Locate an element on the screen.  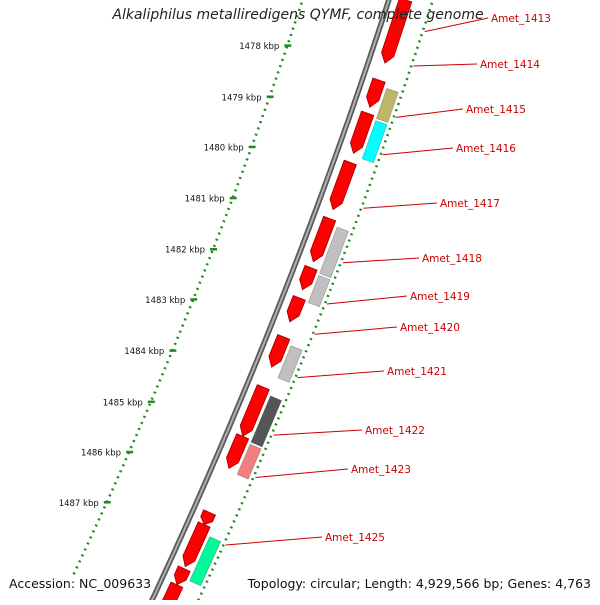
gene-label: Amet_1417 is located at coordinates (470, 204).